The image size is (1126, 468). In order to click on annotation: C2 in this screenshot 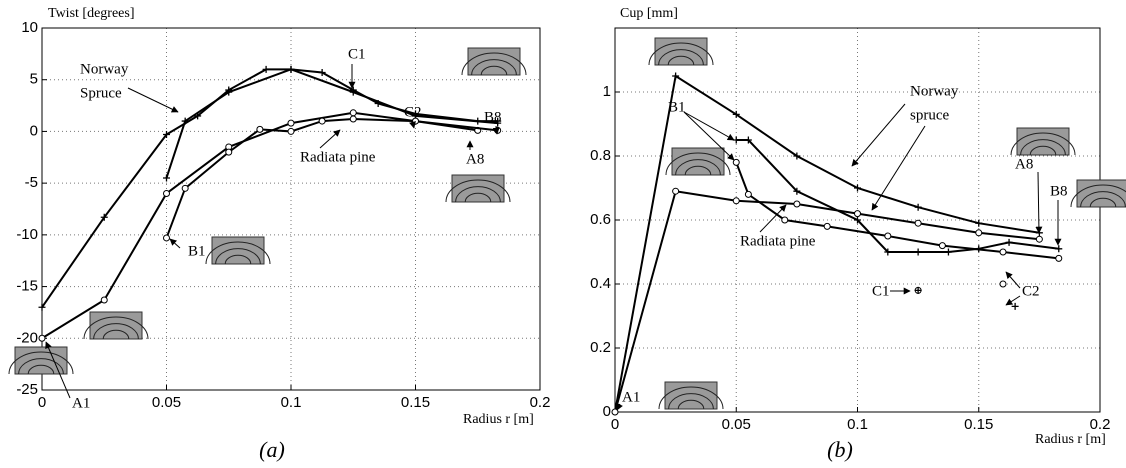, I will do `click(413, 112)`.